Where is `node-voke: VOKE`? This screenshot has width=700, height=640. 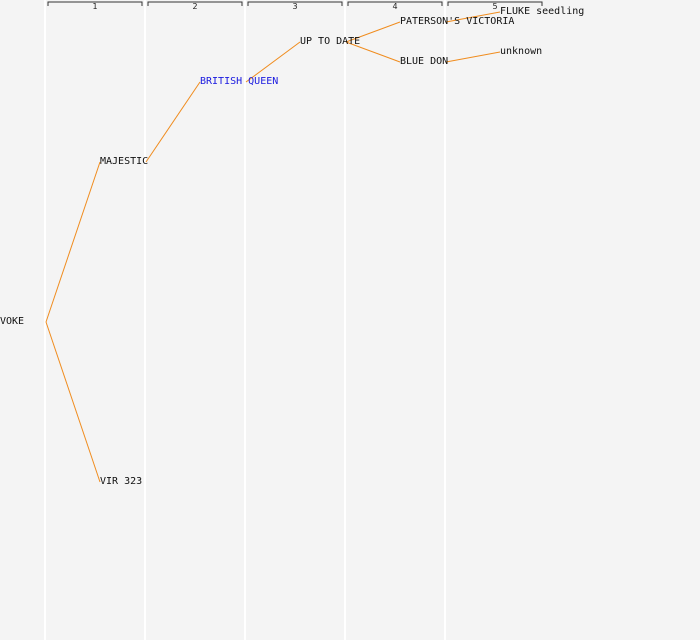
node-voke: VOKE is located at coordinates (12, 321).